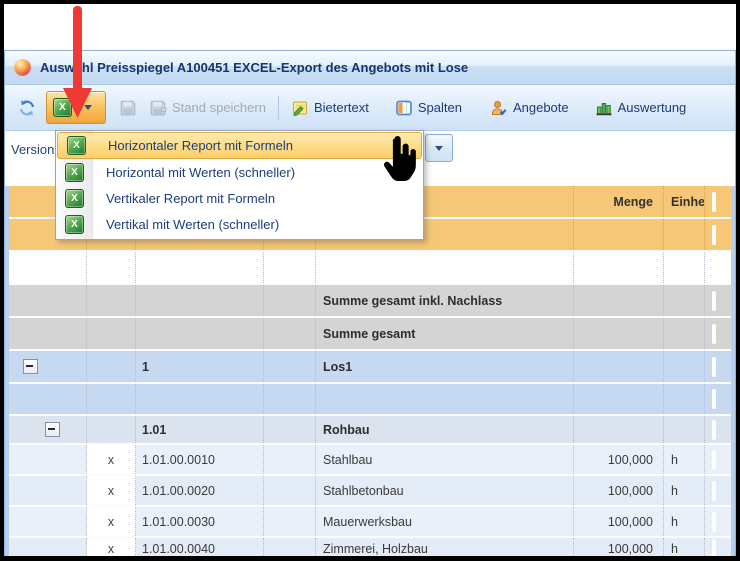 This screenshot has width=740, height=561. I want to click on version-combo-button, so click(439, 148).